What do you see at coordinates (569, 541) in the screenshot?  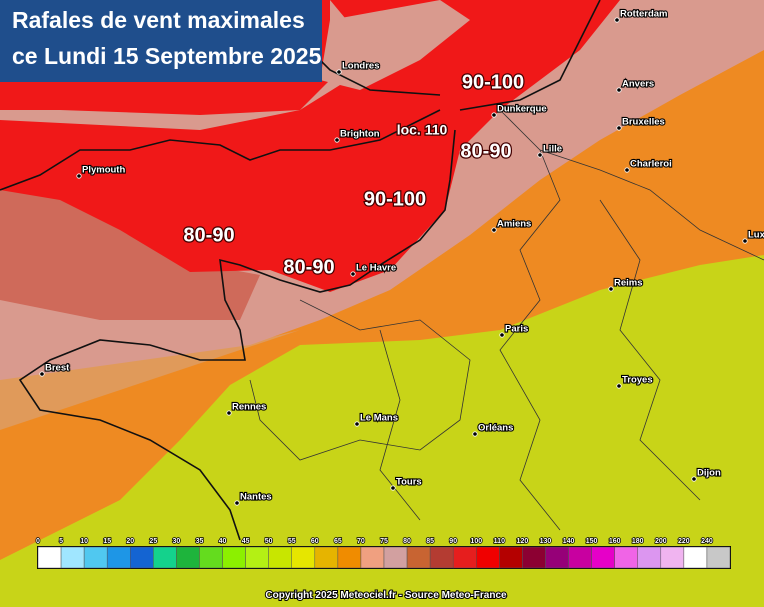 I see `legend-label: 140` at bounding box center [569, 541].